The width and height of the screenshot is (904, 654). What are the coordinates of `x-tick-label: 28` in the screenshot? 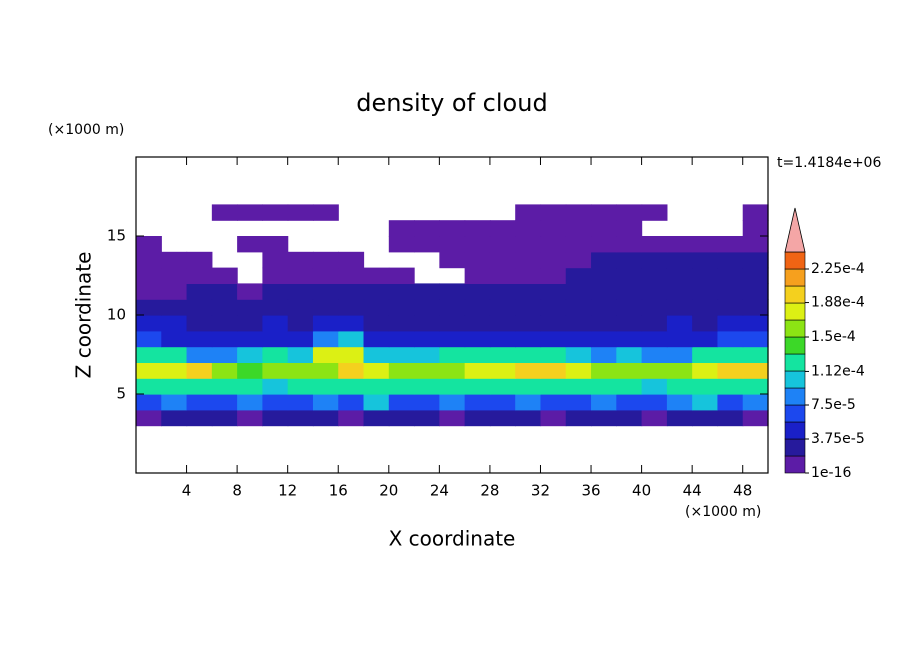 It's located at (489, 491).